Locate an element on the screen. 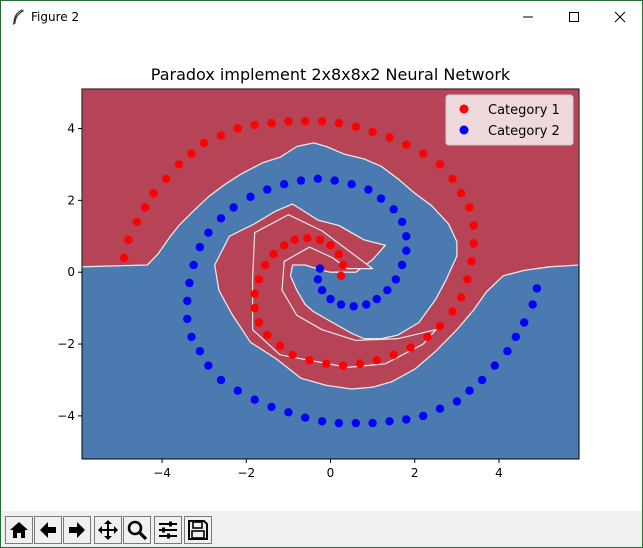 The image size is (643, 548). legend-label: Category 1 is located at coordinates (524, 110).